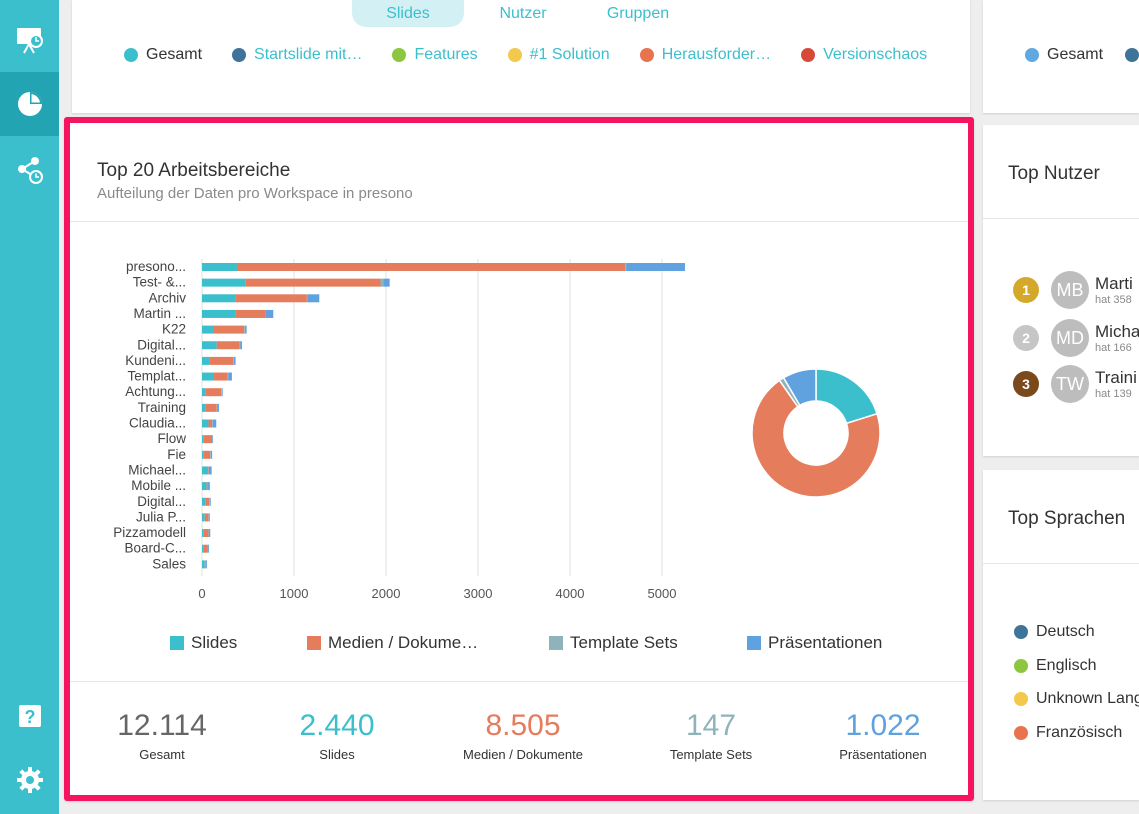 This screenshot has height=814, width=1139. What do you see at coordinates (29, 40) in the screenshot?
I see `sidebar-item-presentations` at bounding box center [29, 40].